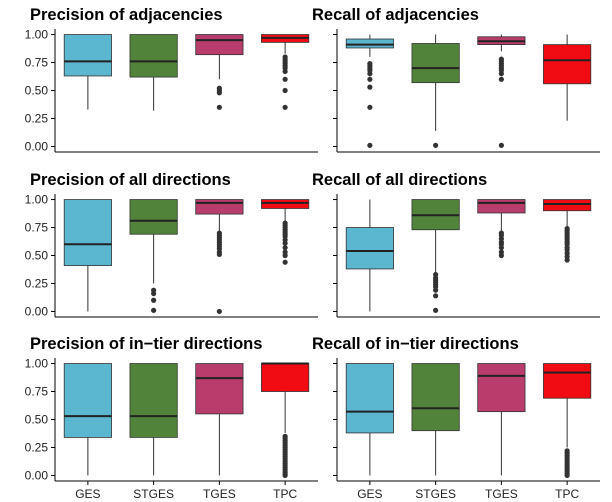 This screenshot has height=502, width=612. Describe the element at coordinates (395, 15) in the screenshot. I see `panel-title: Recall of adjacencies` at that location.